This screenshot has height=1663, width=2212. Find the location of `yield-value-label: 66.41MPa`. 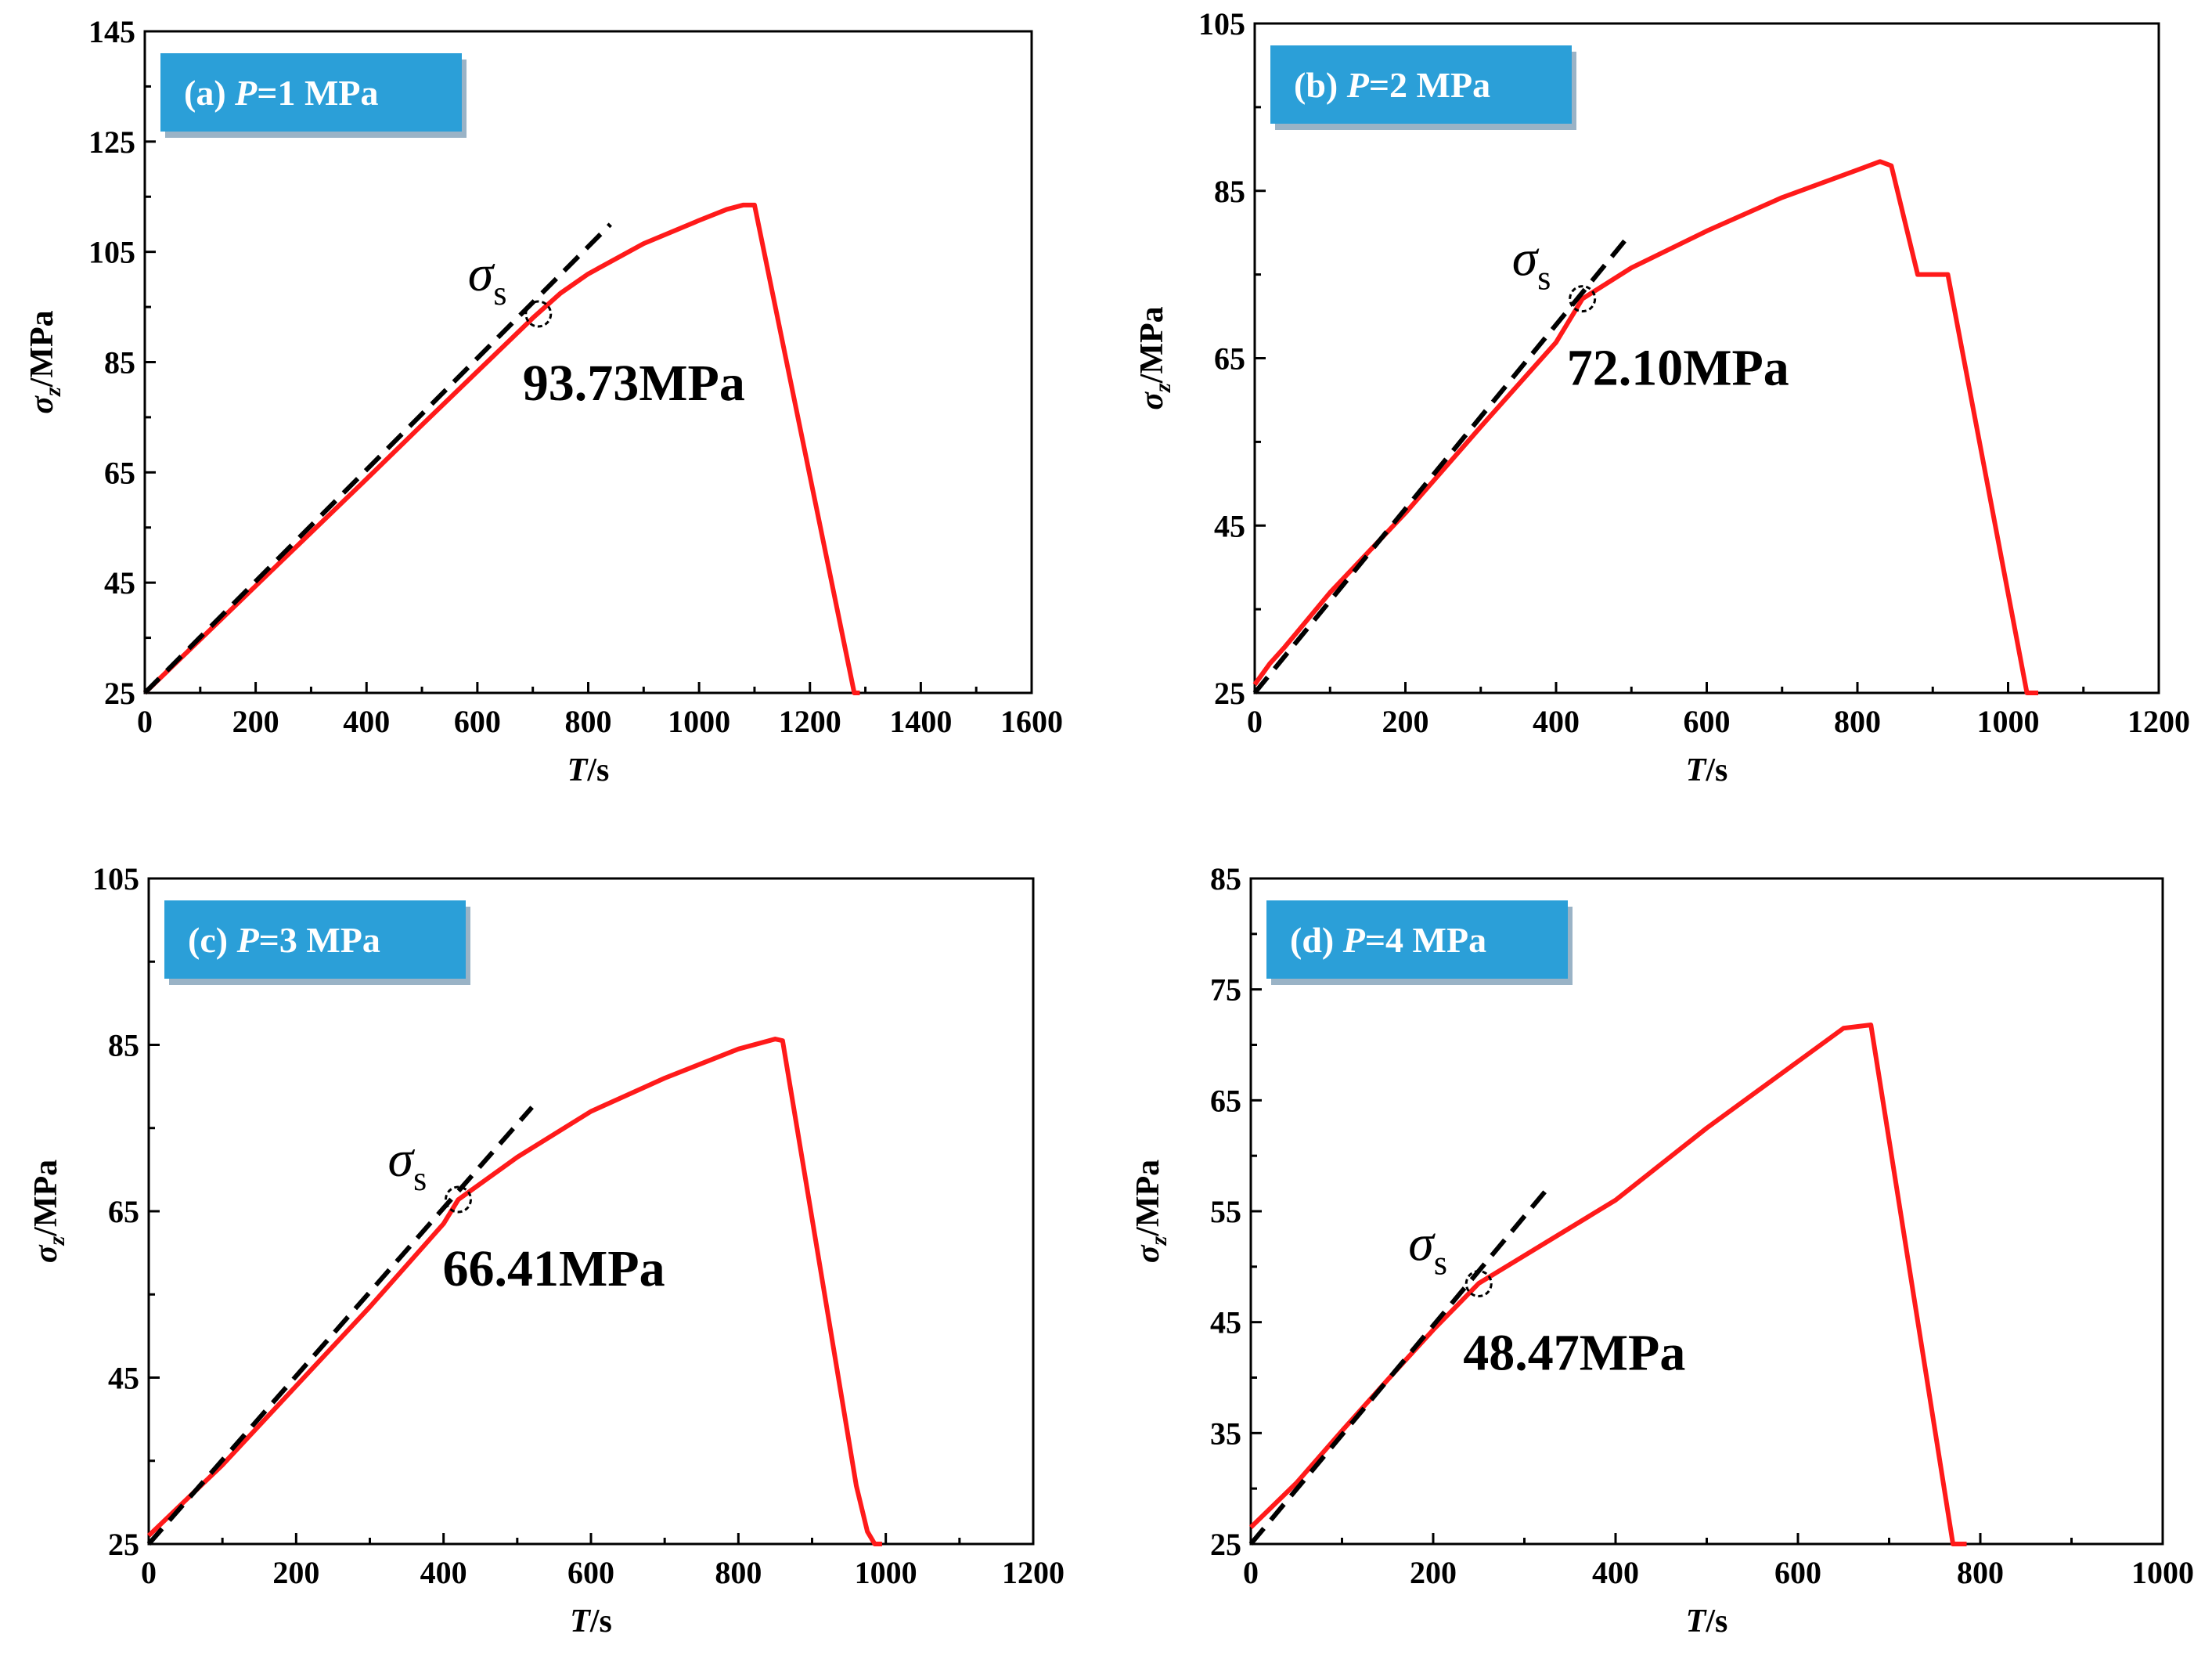

yield-value-label: 66.41MPa is located at coordinates (554, 1268).